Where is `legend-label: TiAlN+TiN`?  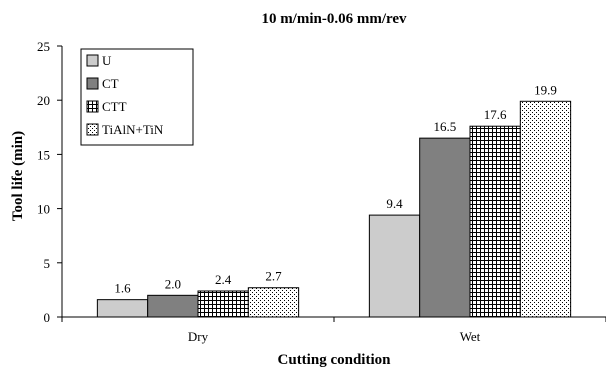 legend-label: TiAlN+TiN is located at coordinates (133, 129).